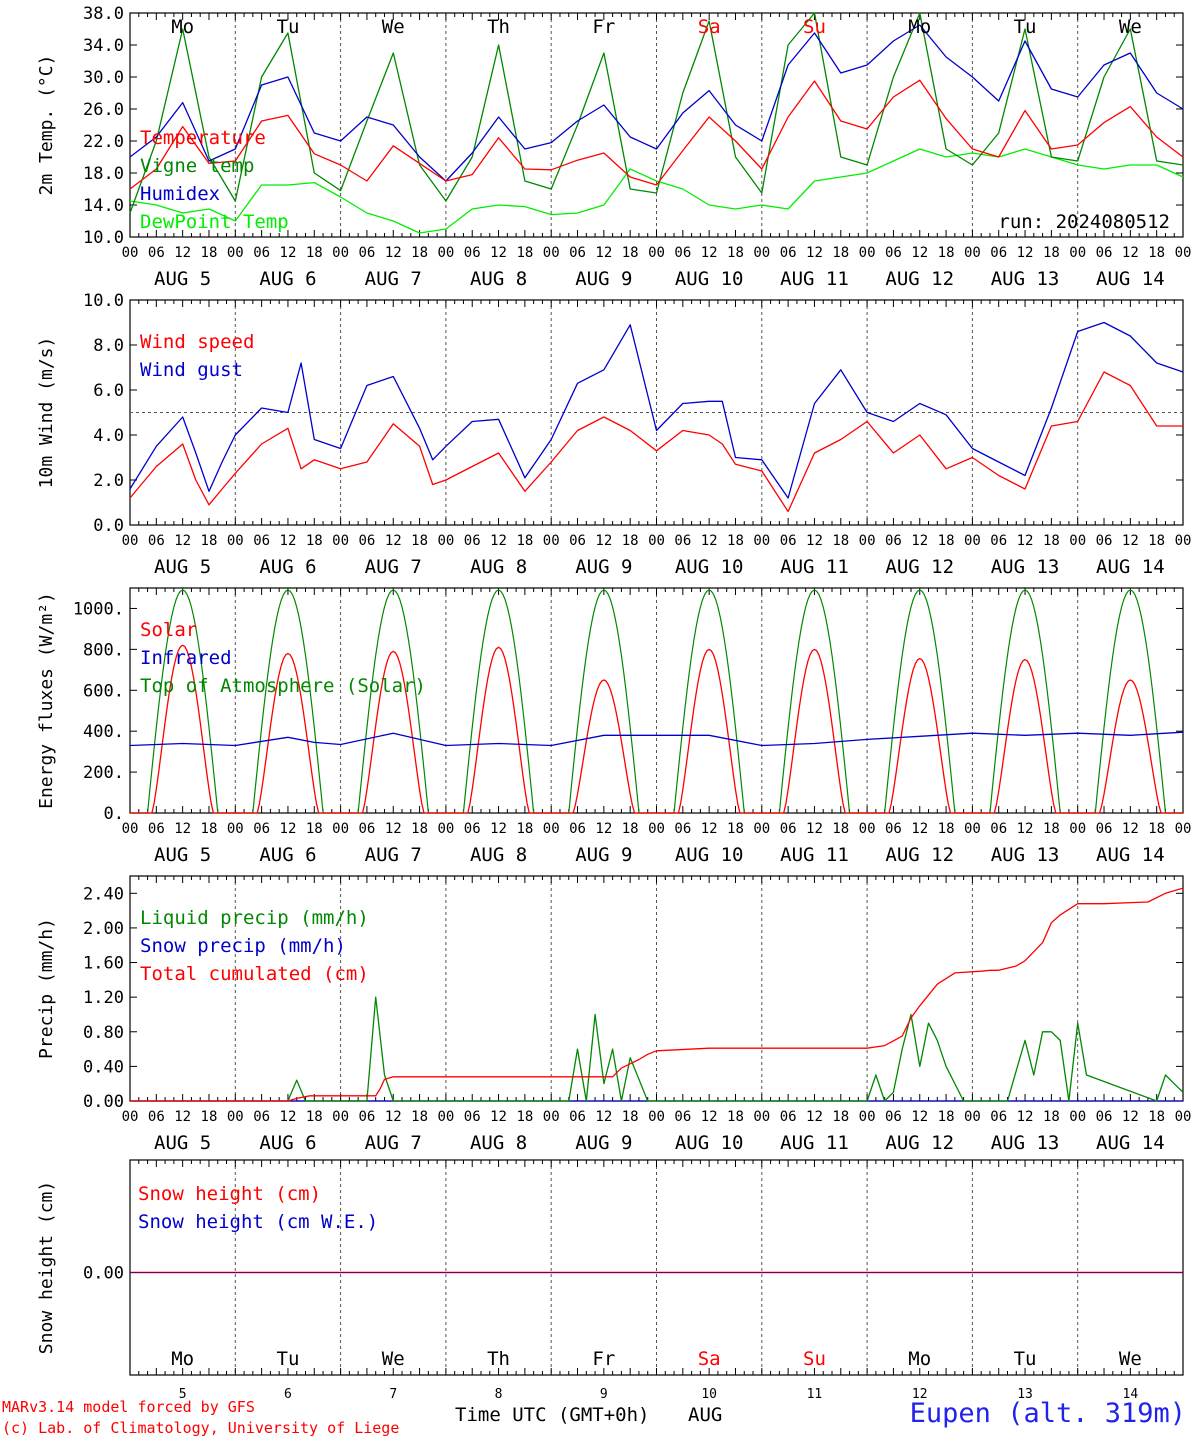 The image size is (1194, 1440). I want to click on panel-frame, so click(656, 700).